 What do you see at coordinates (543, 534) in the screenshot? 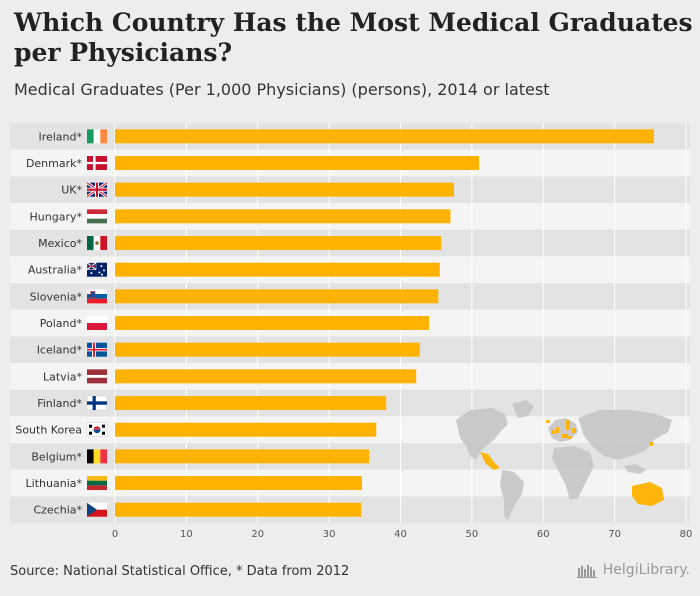
I see `x-tick-label: 60` at bounding box center [543, 534].